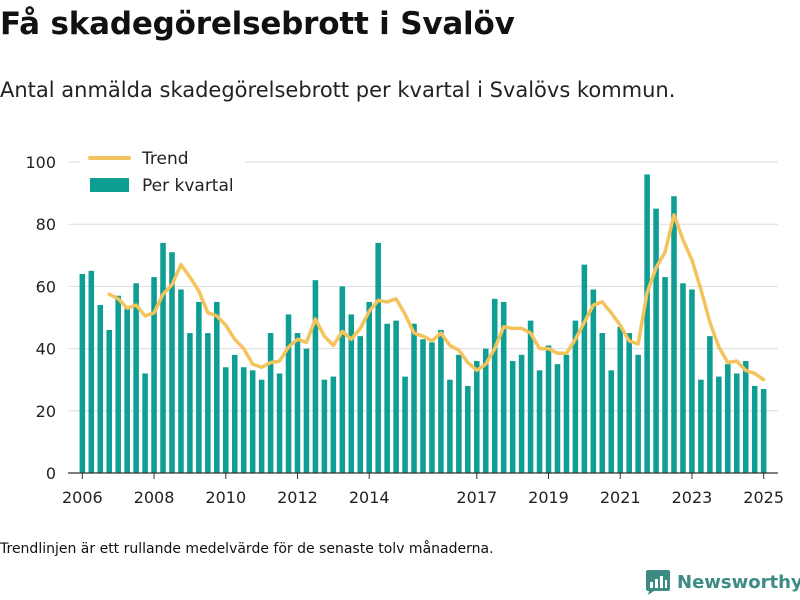 Image resolution: width=800 pixels, height=600 pixels. I want to click on legend-bar-label: Per kvartal, so click(188, 186).